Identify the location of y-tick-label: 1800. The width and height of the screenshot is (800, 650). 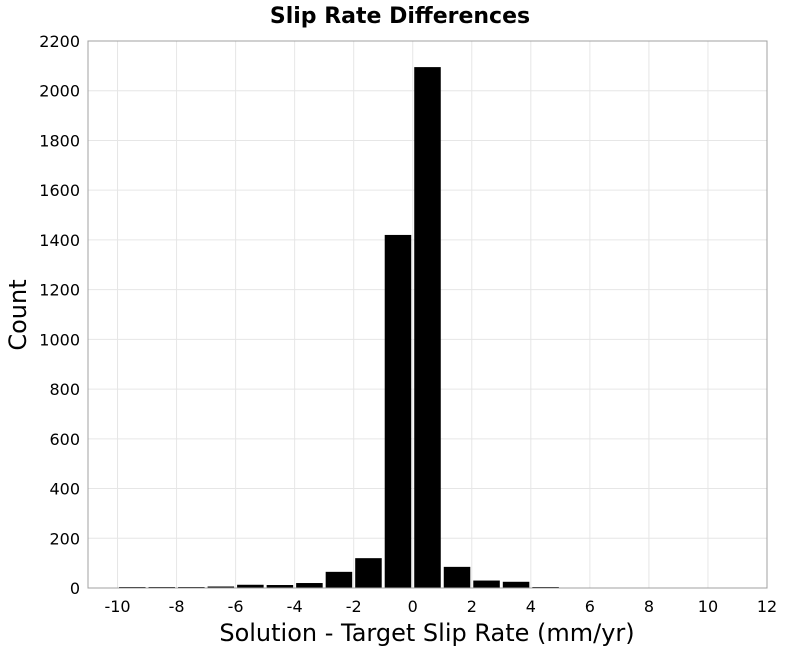
(59, 140).